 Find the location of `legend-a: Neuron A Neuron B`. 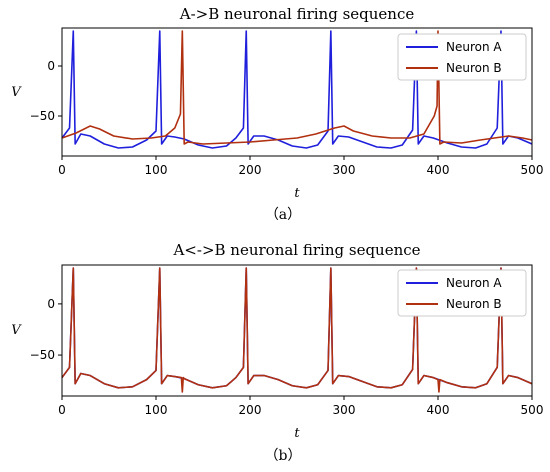

legend-a: Neuron A Neuron B is located at coordinates (462, 57).